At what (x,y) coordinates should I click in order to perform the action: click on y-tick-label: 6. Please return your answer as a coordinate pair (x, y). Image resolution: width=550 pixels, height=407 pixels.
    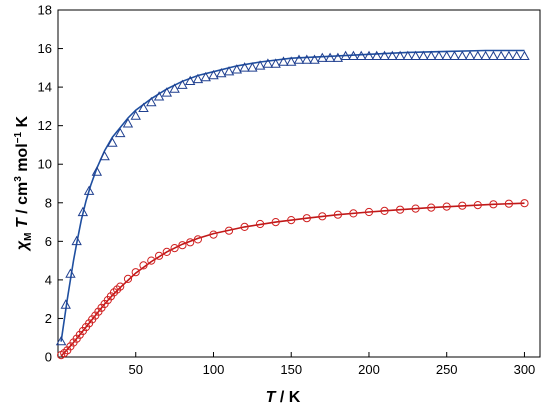
    Looking at the image, I should click on (48, 241).